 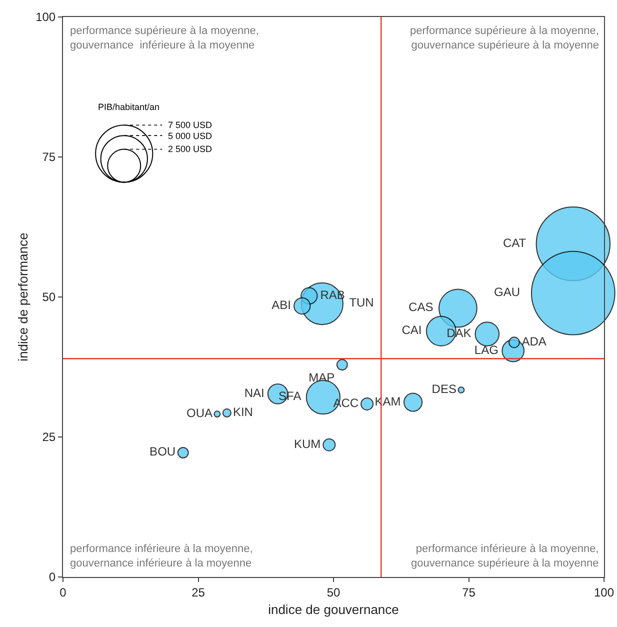 I want to click on data-label: NAI, so click(x=254, y=393).